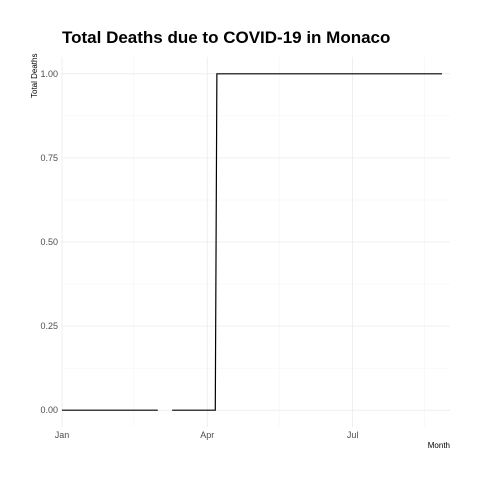  Describe the element at coordinates (49, 410) in the screenshot. I see `y-tick-label: 0.00` at that location.